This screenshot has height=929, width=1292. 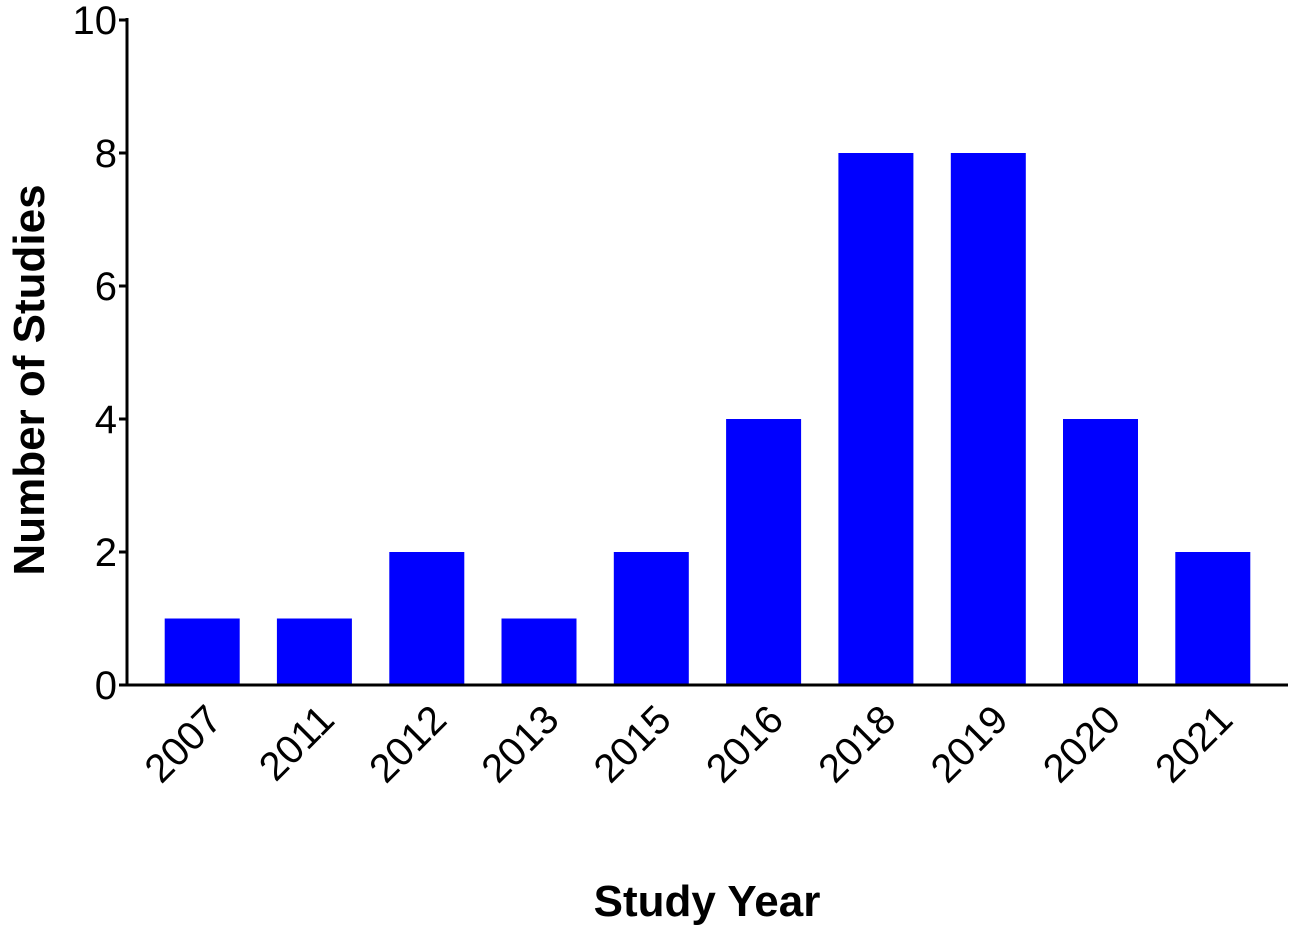 What do you see at coordinates (95, 21) in the screenshot?
I see `y-tick-label: 10` at bounding box center [95, 21].